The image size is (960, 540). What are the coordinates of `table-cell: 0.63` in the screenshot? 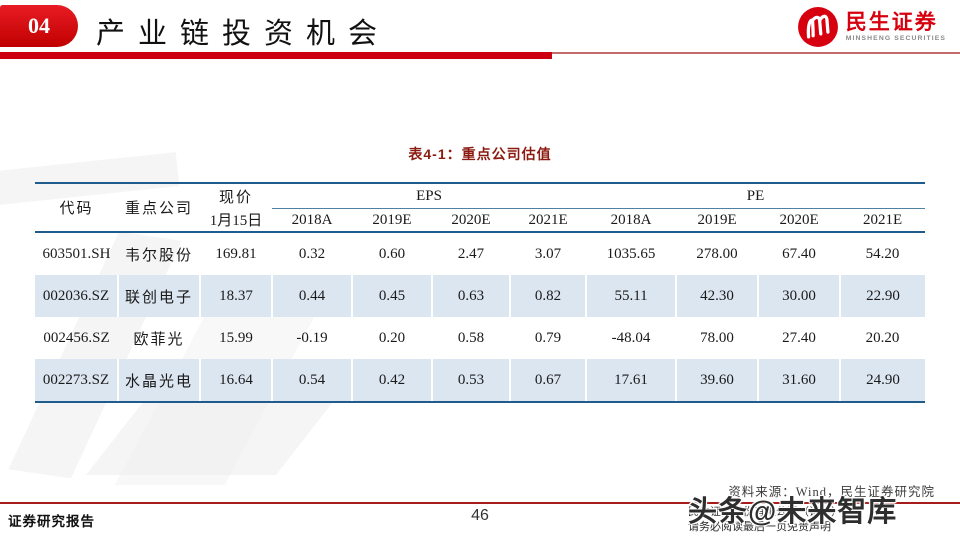 It's located at (470, 296).